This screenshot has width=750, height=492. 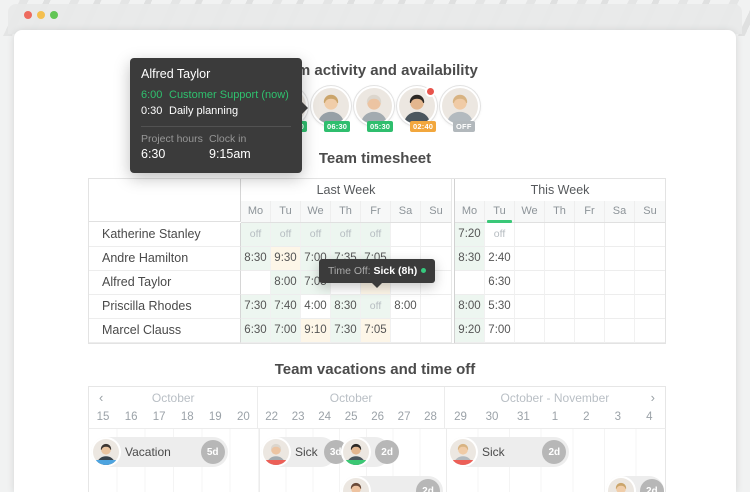 I want to click on member-avatar: OFF, so click(x=461, y=109).